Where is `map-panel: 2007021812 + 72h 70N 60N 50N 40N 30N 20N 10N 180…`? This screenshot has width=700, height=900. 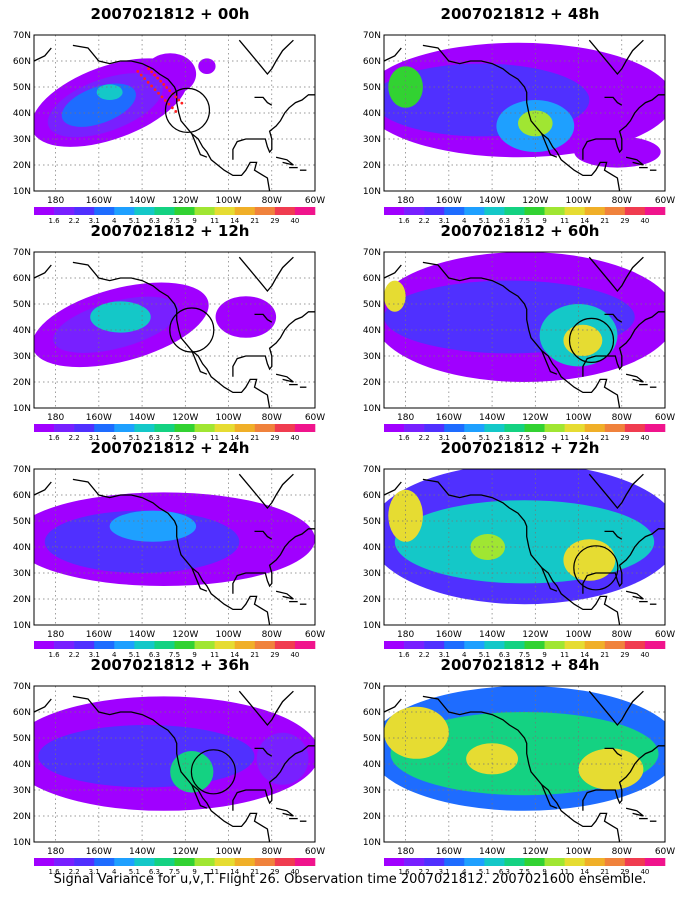 map-panel: 2007021812 + 72h 70N 60N 50N 40N 30N 20N 10N 180… is located at coordinates (520, 549).